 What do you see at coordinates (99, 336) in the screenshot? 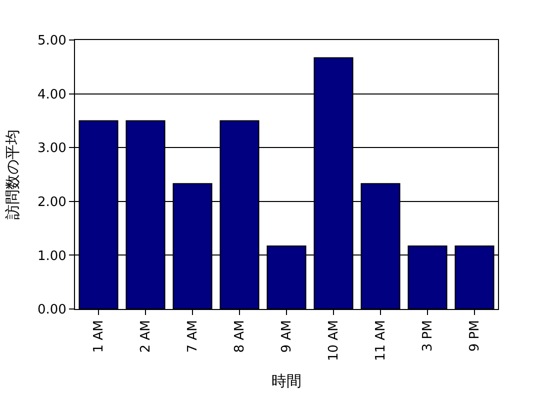
I see `x-tick-label: 1 AM` at bounding box center [99, 336].